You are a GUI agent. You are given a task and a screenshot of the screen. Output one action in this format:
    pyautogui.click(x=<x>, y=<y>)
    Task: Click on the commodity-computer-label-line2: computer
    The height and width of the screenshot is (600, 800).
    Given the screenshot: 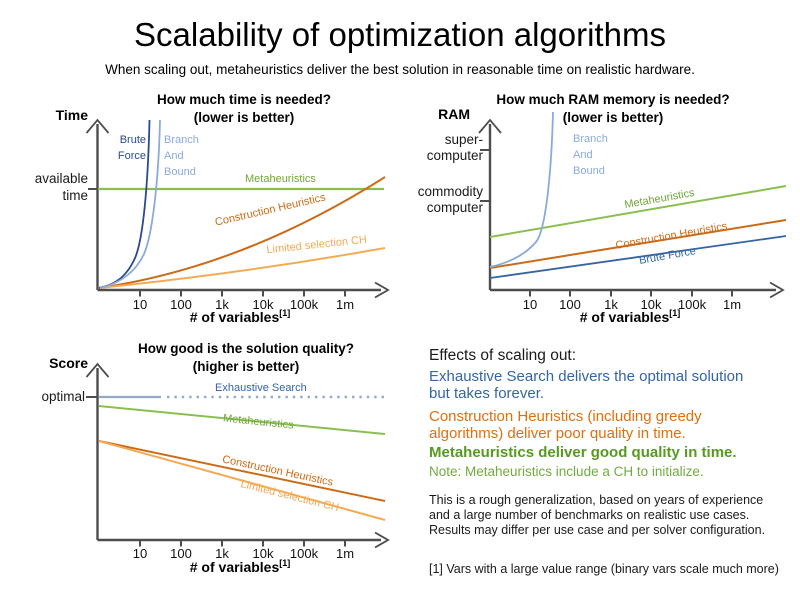 What is the action you would take?
    pyautogui.click(x=455, y=207)
    